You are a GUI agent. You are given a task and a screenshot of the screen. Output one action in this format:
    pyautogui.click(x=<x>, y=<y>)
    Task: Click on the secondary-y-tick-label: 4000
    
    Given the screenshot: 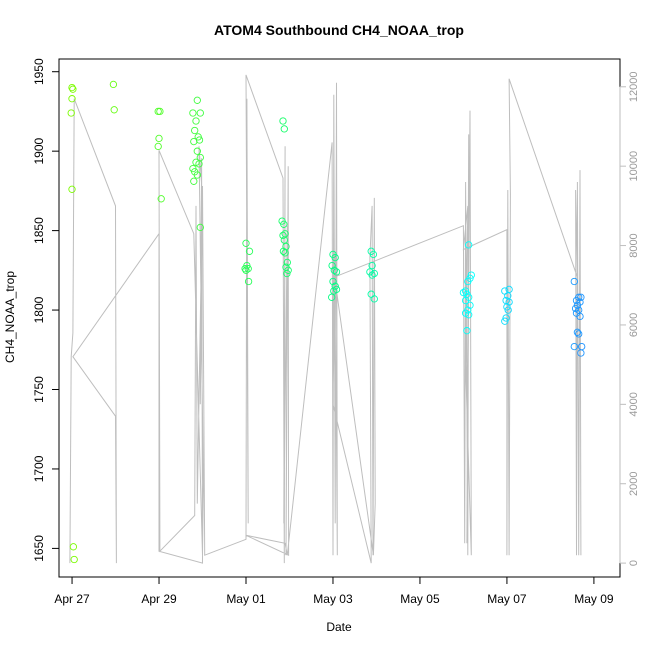 What is the action you would take?
    pyautogui.click(x=634, y=404)
    